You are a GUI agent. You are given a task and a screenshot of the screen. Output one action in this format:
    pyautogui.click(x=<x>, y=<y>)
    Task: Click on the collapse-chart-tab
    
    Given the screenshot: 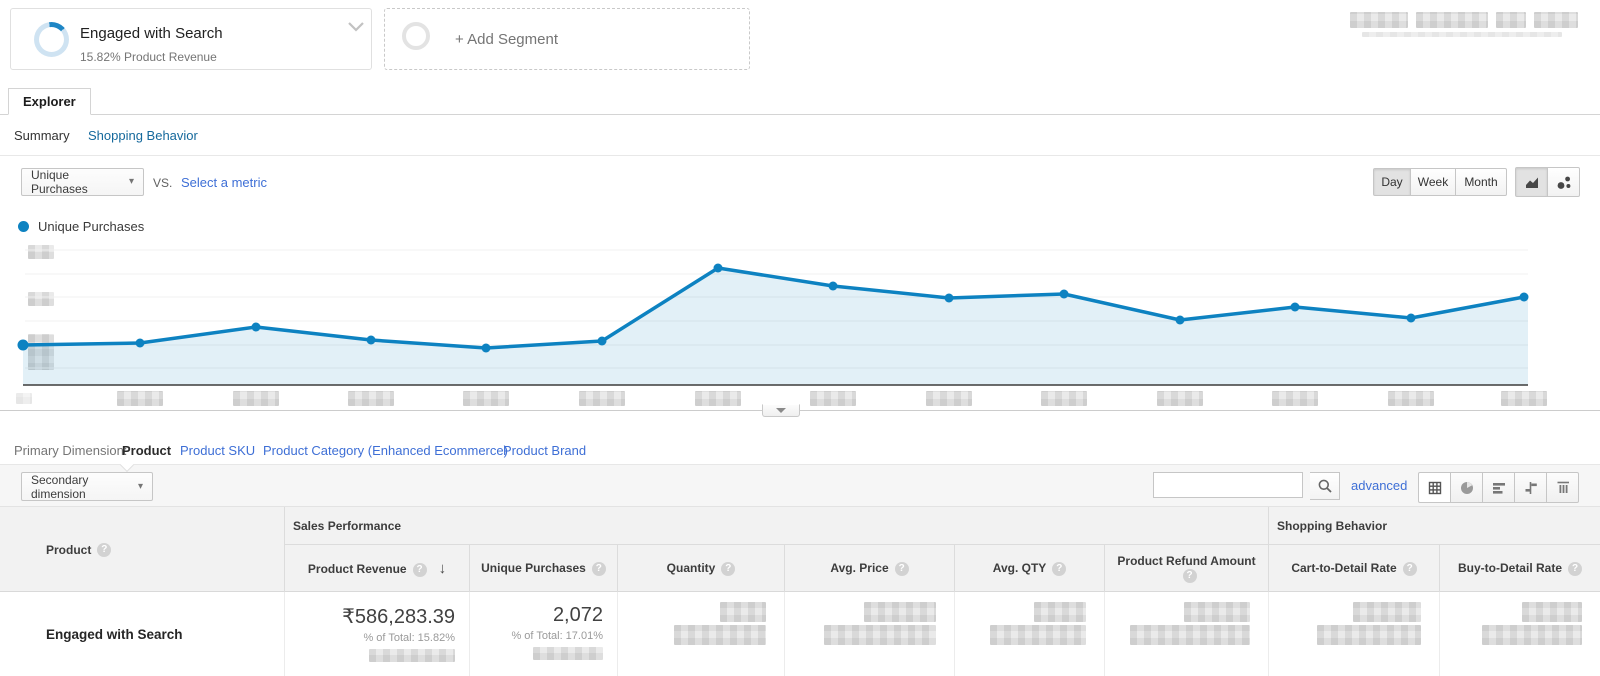 What is the action you would take?
    pyautogui.click(x=781, y=410)
    